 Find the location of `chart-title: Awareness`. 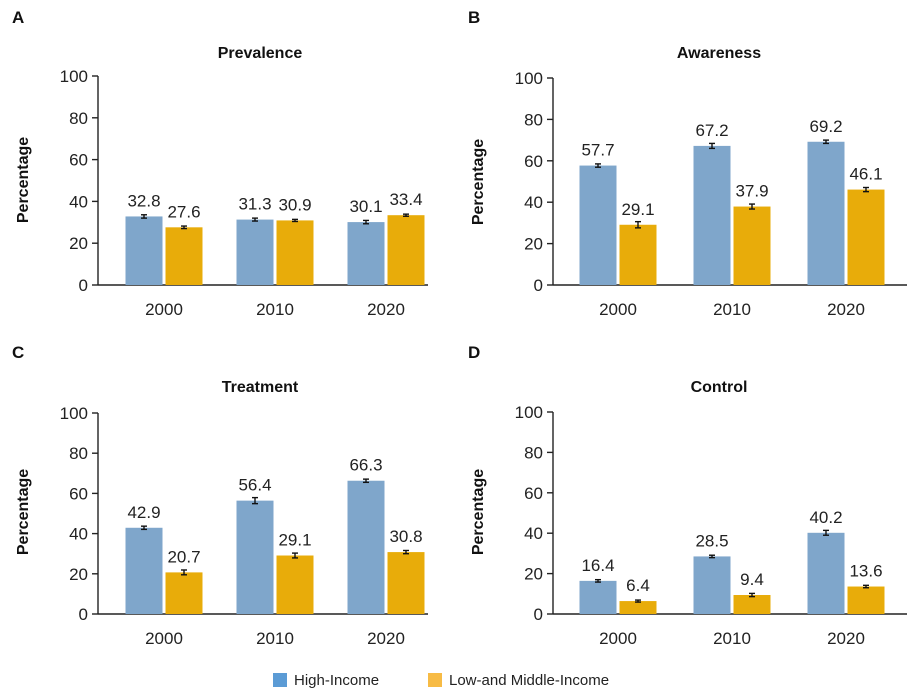

chart-title: Awareness is located at coordinates (719, 53).